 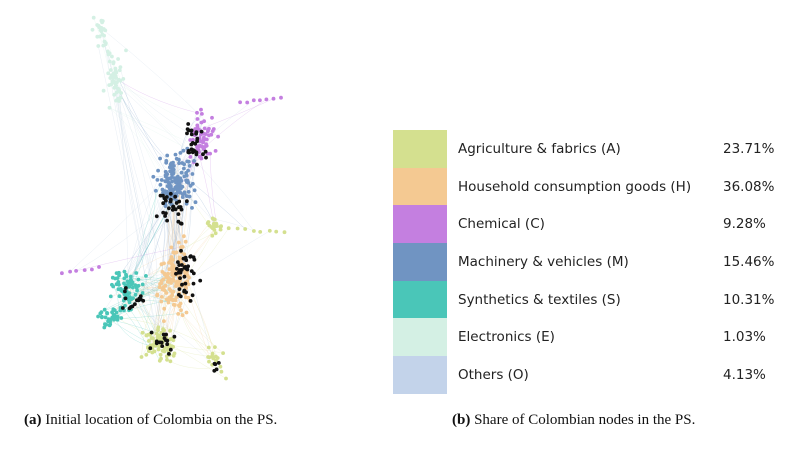 I want to click on legend-row: Machinery & vehicles (M) 15.46%, so click(x=588, y=262).